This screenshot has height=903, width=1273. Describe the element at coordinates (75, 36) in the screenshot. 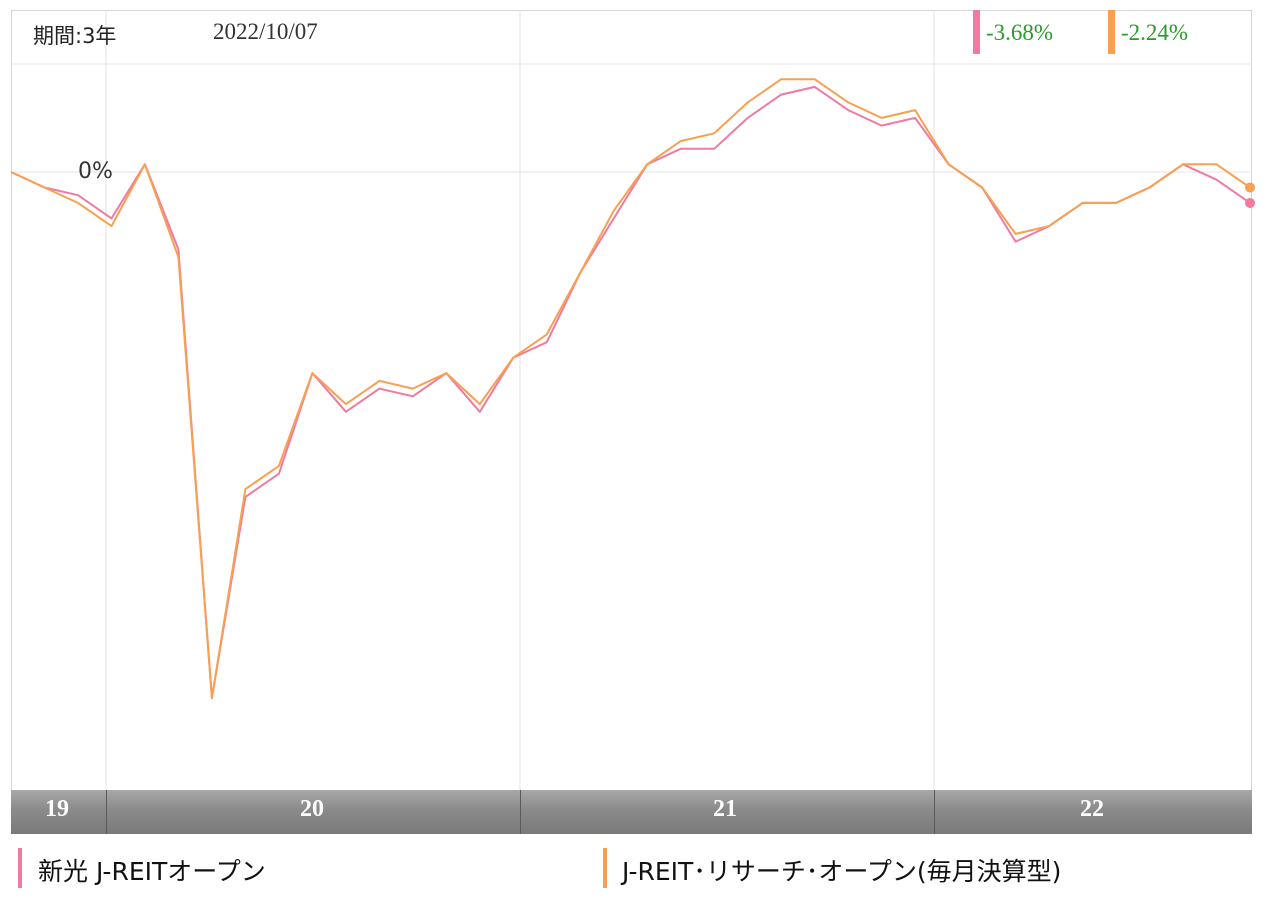

I see `period-label: 期間:3年` at that location.